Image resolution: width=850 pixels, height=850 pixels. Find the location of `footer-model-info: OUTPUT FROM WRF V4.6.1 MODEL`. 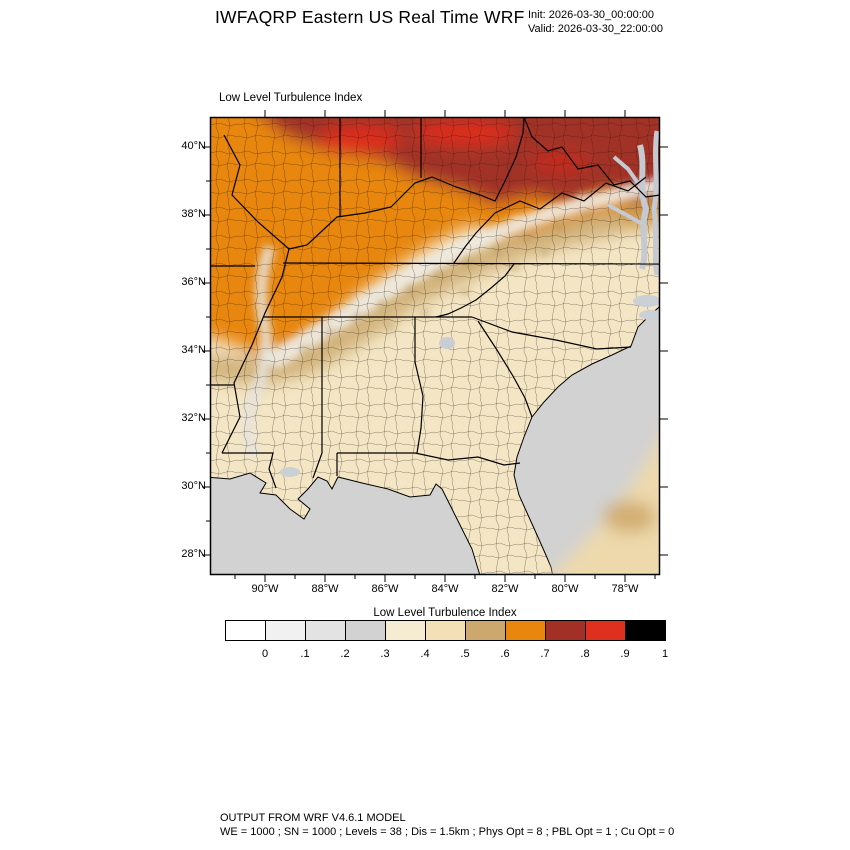

footer-model-info: OUTPUT FROM WRF V4.6.1 MODEL is located at coordinates (313, 818).